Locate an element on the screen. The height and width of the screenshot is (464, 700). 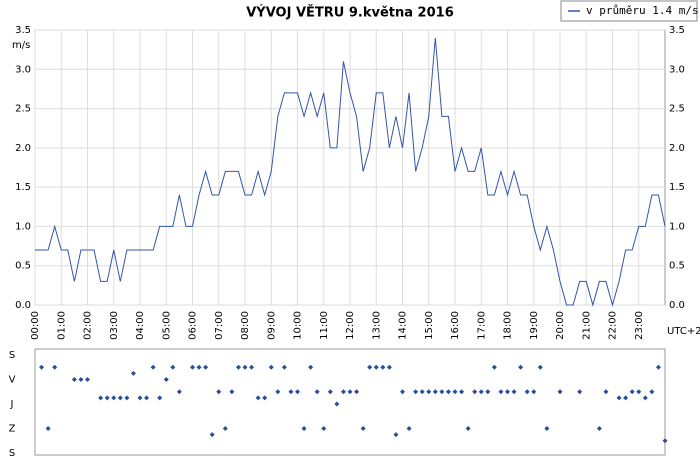
x-tick-label: 23:00 is located at coordinates (639, 325).